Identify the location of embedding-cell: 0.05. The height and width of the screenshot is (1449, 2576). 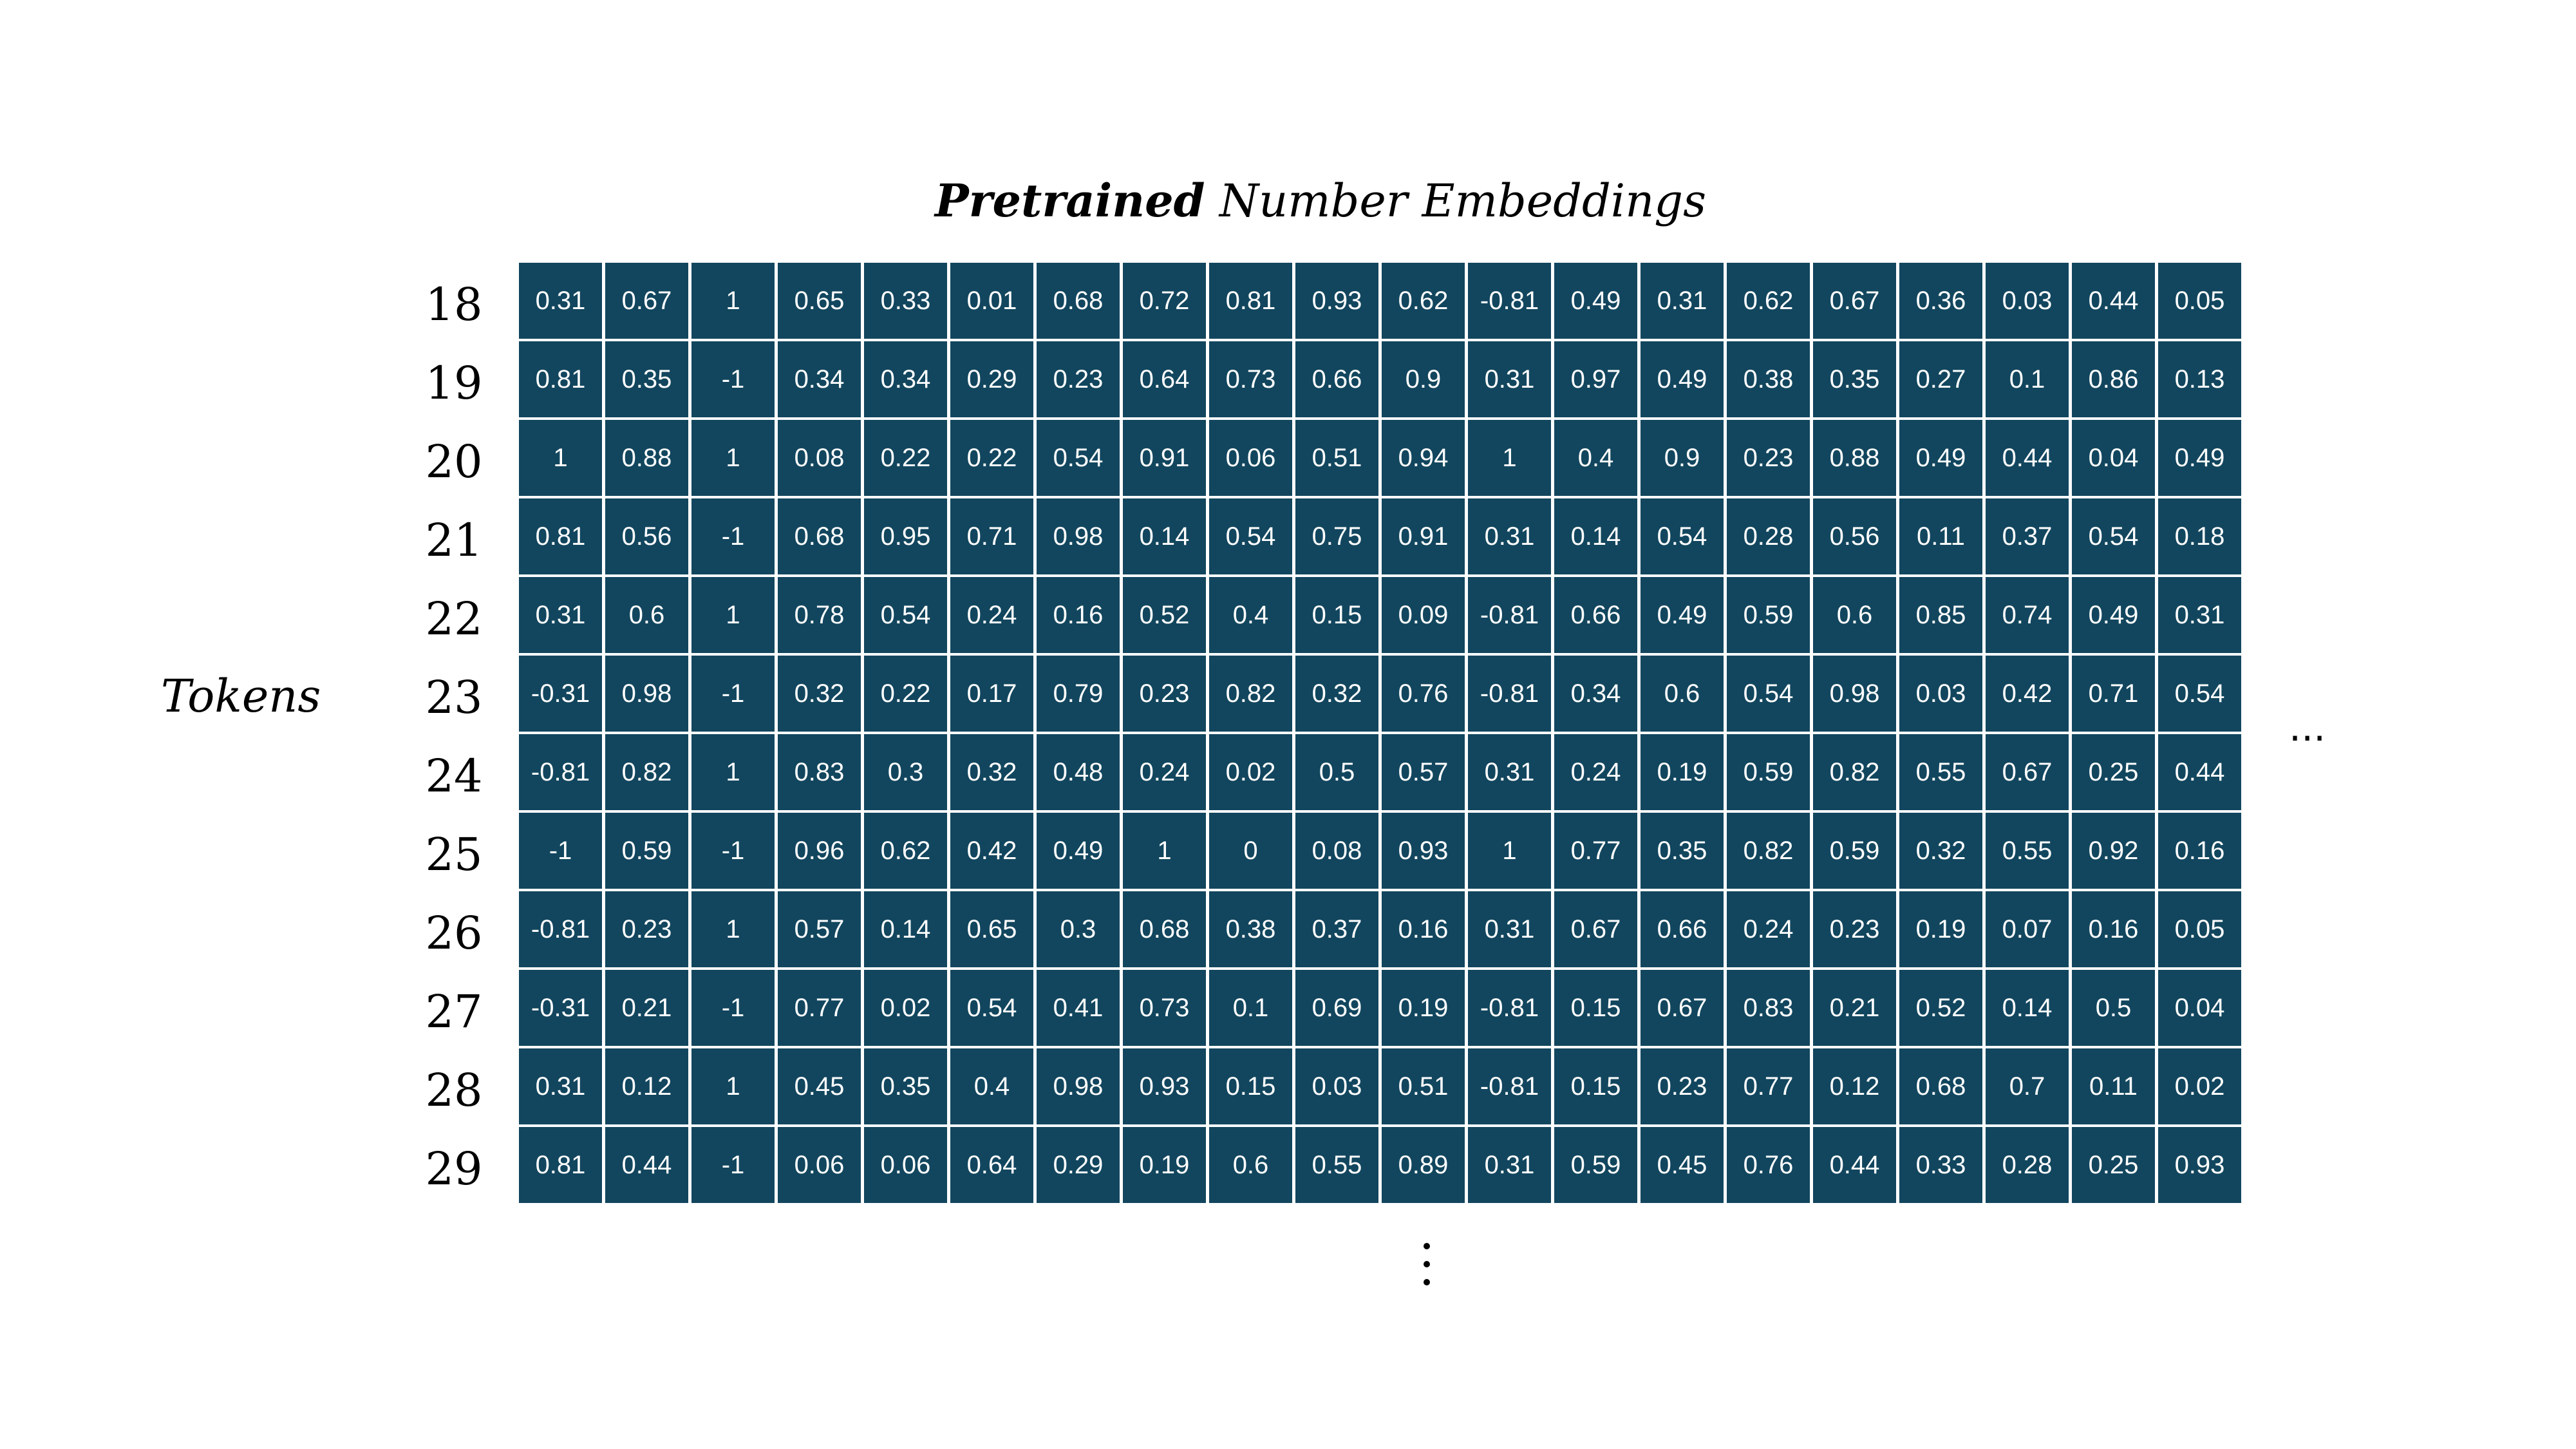
(2199, 301).